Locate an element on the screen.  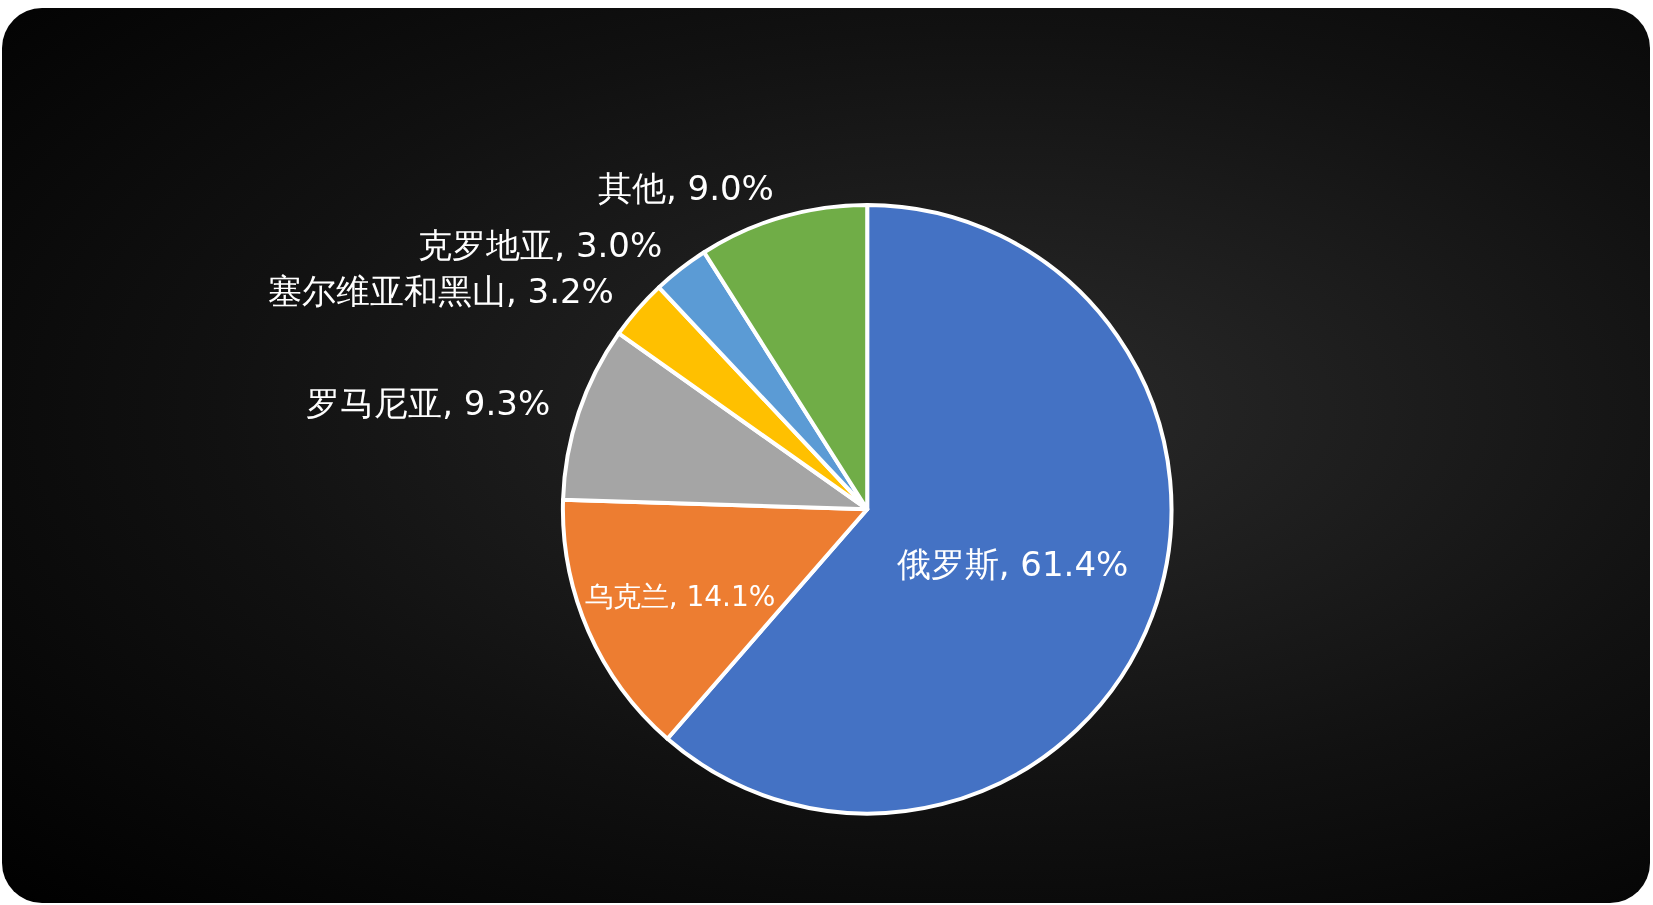
slice-label: 乌克兰, 14.1% is located at coordinates (680, 596).